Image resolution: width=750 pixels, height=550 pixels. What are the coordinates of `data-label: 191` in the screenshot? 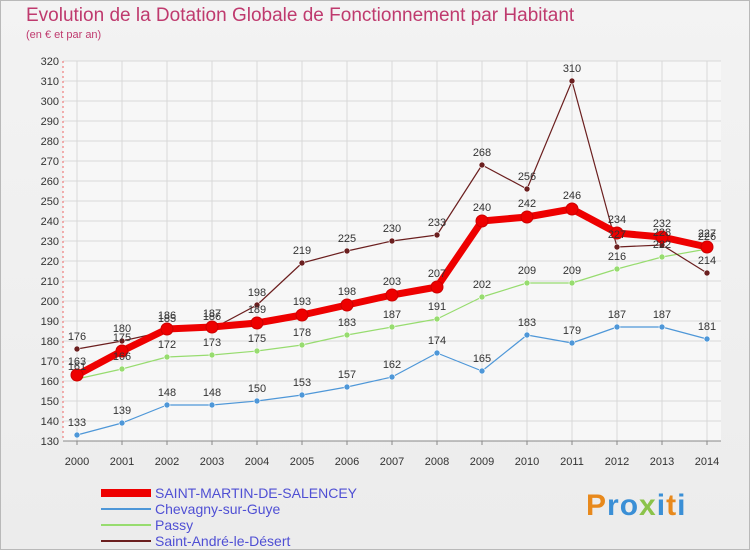 It's located at (437, 307).